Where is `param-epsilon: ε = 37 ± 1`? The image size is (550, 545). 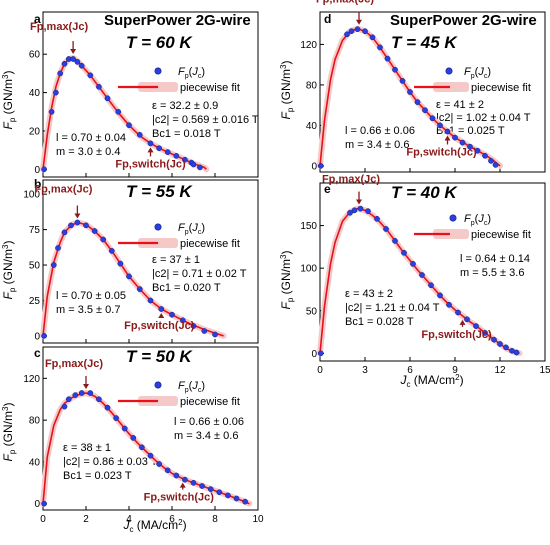
param-epsilon: ε = 37 ± 1 is located at coordinates (176, 260).